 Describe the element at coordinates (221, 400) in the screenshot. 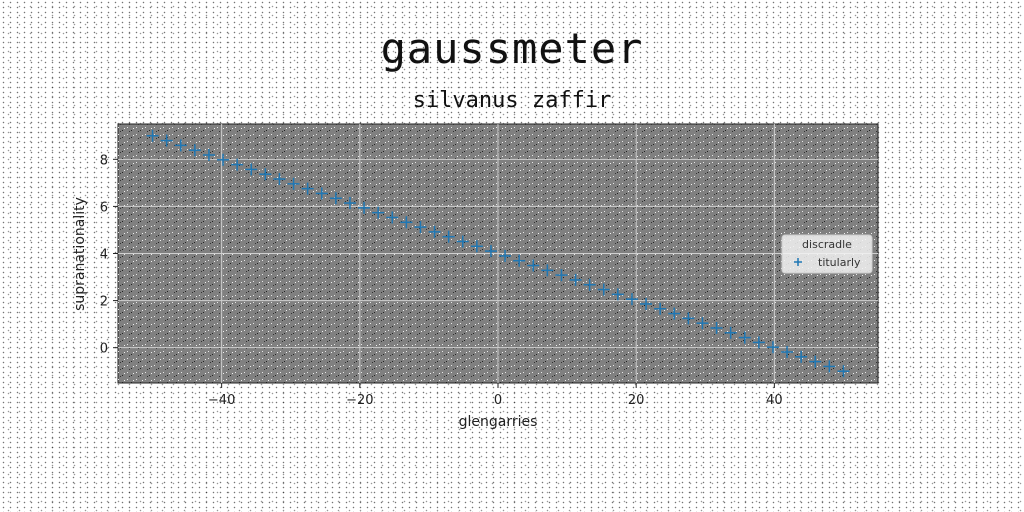

I see `x-tick-label: −40` at that location.